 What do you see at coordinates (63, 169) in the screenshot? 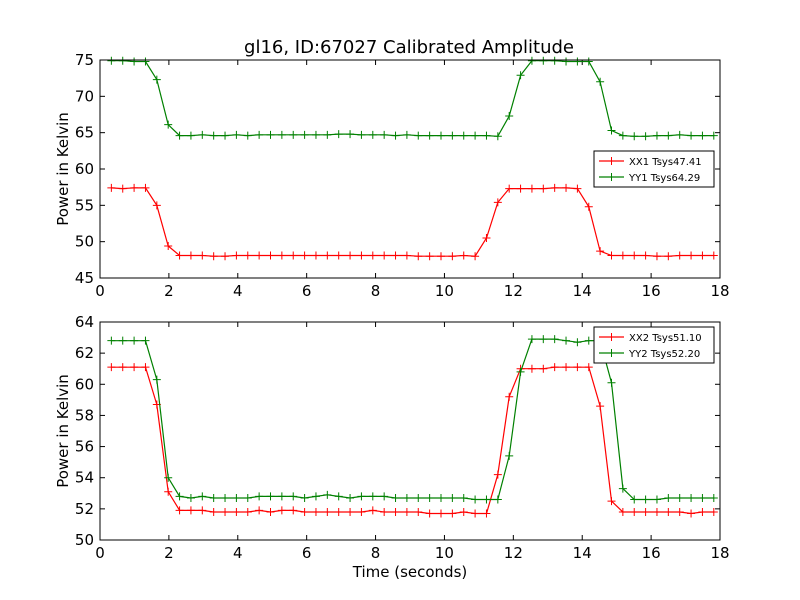
I see `y-axis-label: Power in Kelvin` at bounding box center [63, 169].